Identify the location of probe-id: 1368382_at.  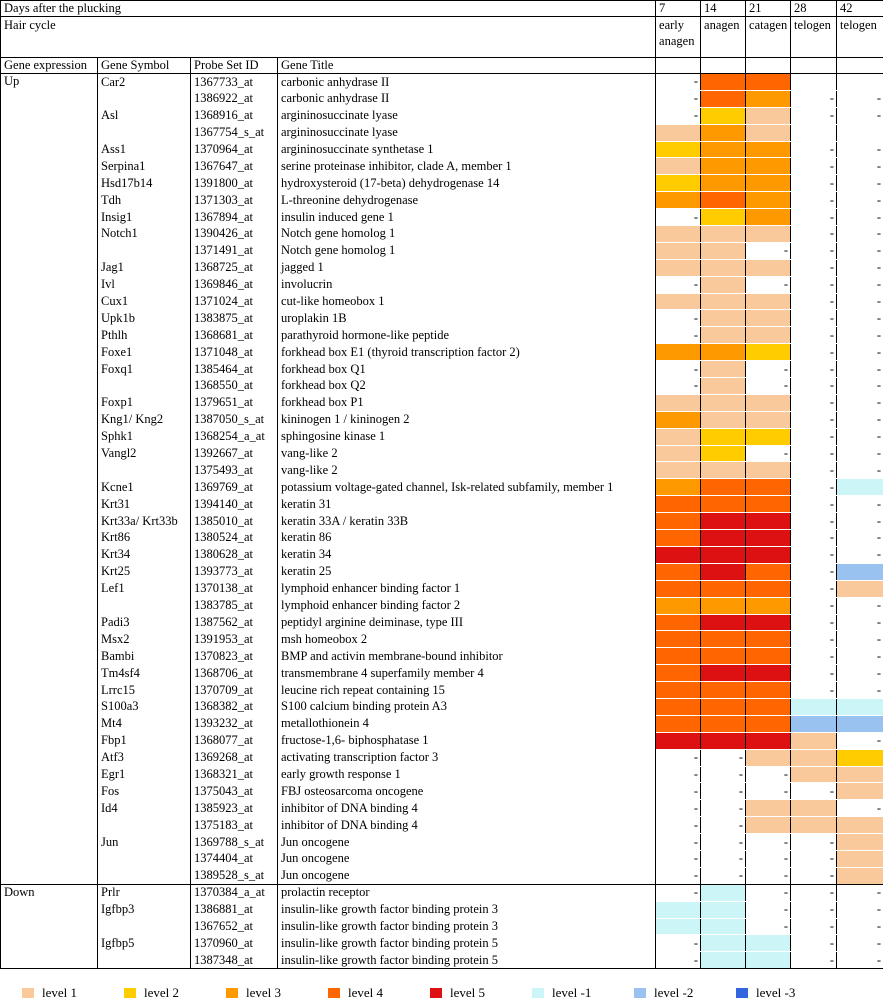
(234, 706).